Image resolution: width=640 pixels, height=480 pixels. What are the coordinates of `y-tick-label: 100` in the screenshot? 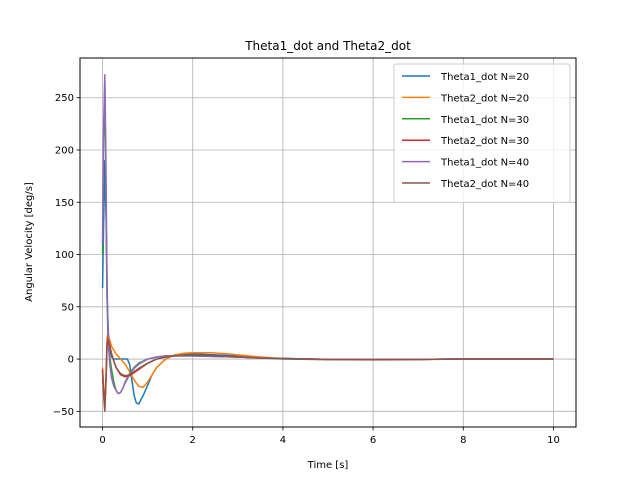 It's located at (64, 255).